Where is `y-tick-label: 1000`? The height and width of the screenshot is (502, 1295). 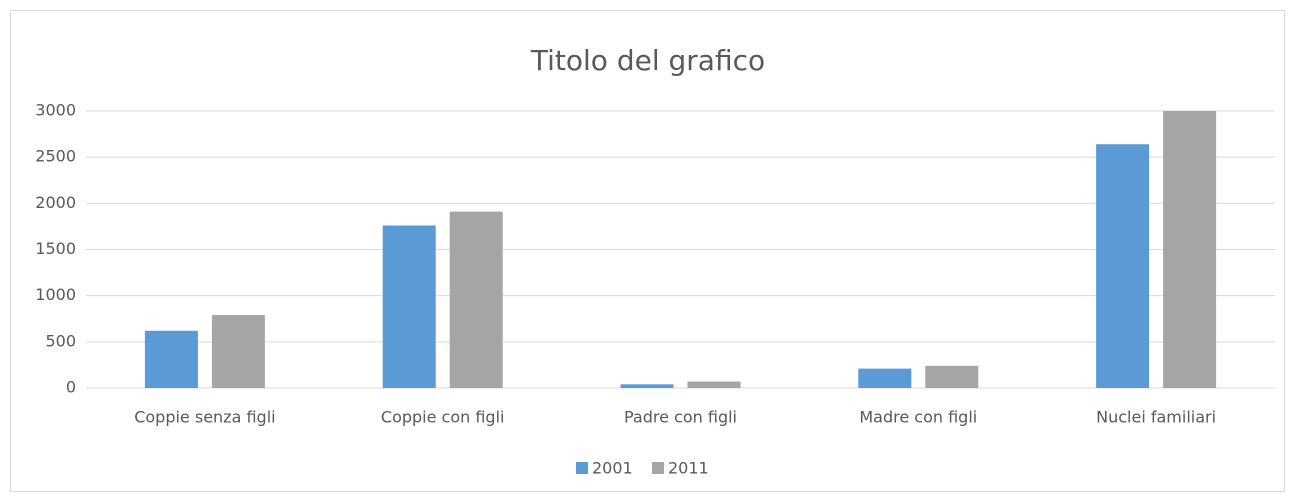
y-tick-label: 1000 is located at coordinates (55, 294).